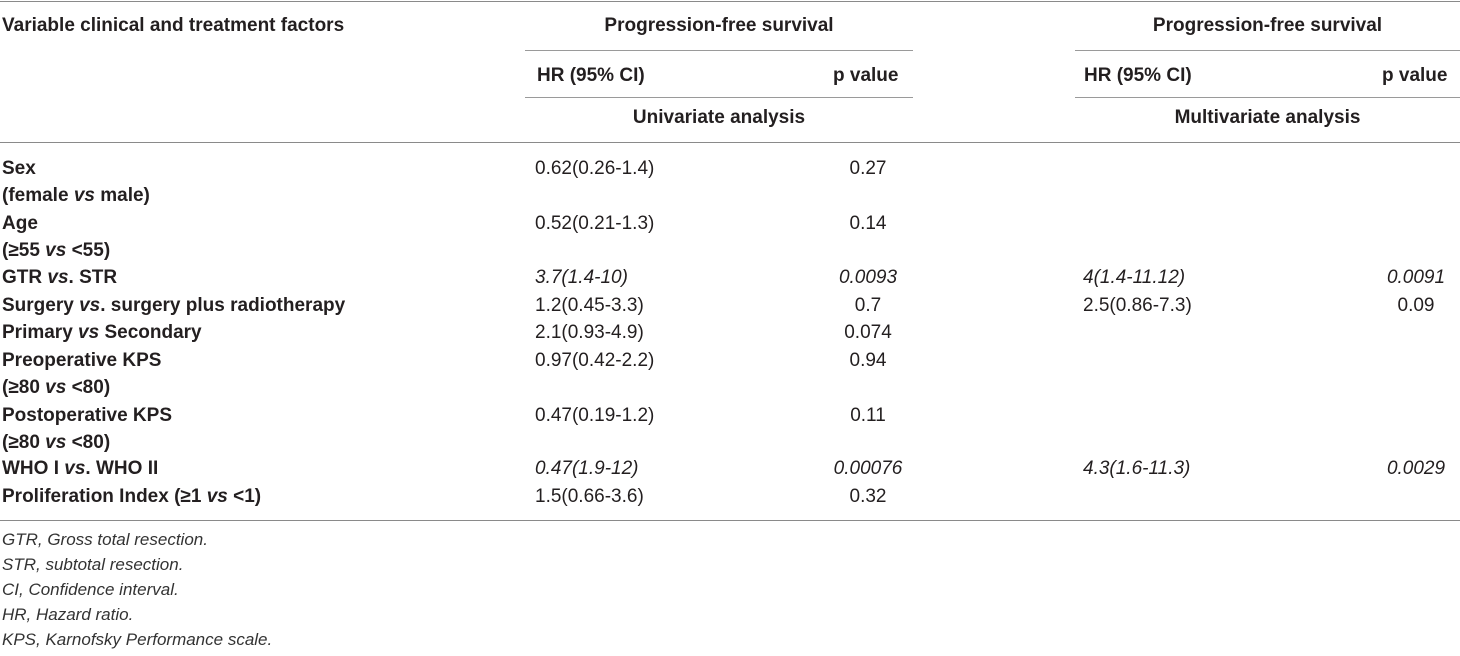 Image resolution: width=1460 pixels, height=656 pixels. What do you see at coordinates (730, 343) in the screenshot?
I see `table-row: Primary vs Secondary 2.1(0.93-4.9) 0.074` at bounding box center [730, 343].